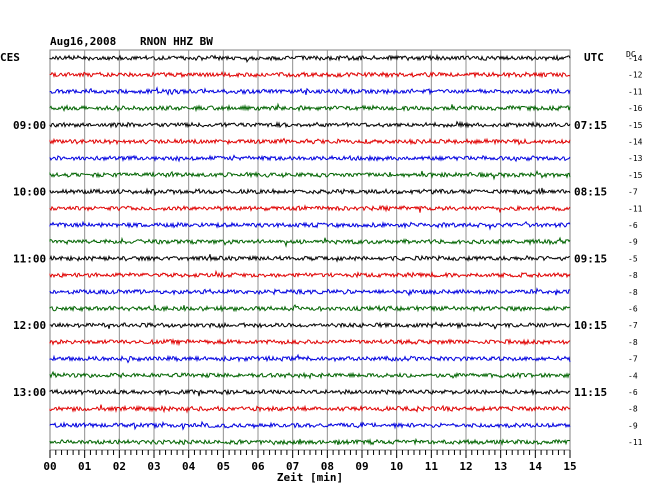 This screenshot has width=650, height=494. I want to click on right-time-label: 07:15, so click(590, 125).